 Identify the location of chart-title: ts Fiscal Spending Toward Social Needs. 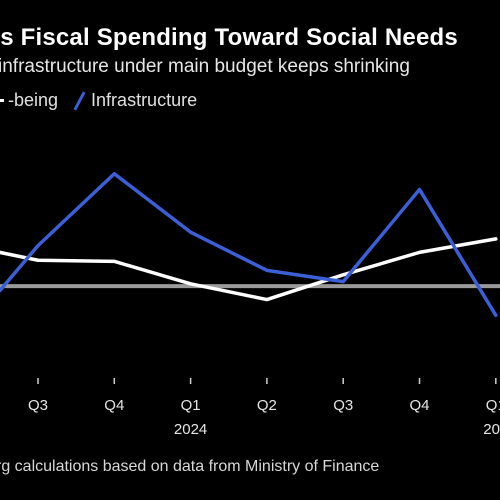
(229, 37).